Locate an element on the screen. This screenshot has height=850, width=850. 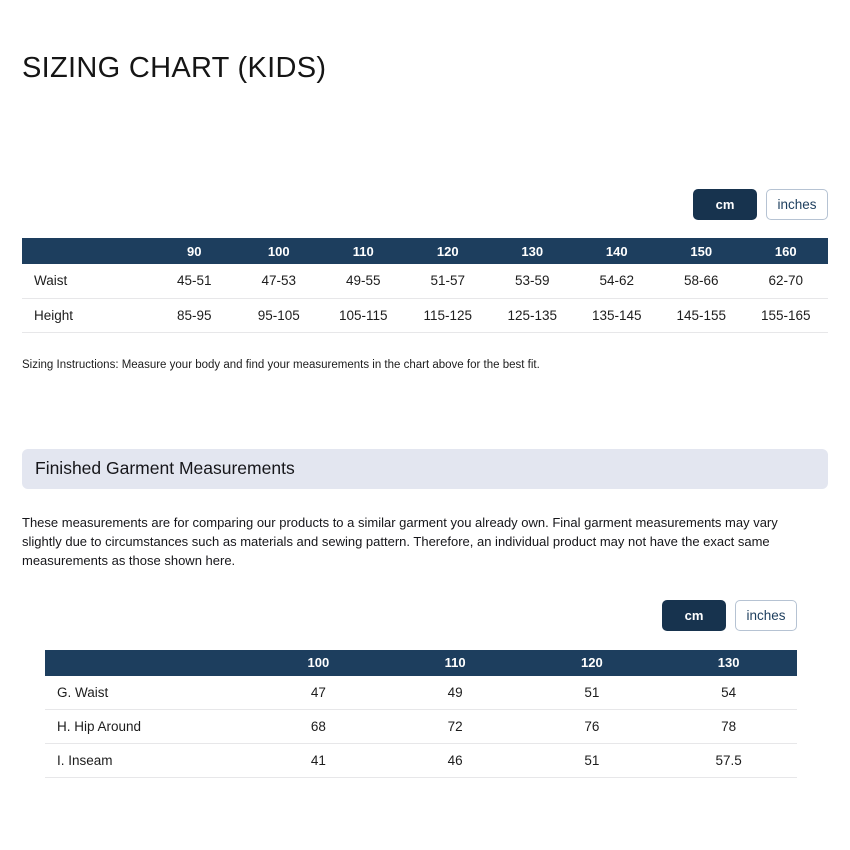
measurement-cell: 115-125 is located at coordinates (447, 315).